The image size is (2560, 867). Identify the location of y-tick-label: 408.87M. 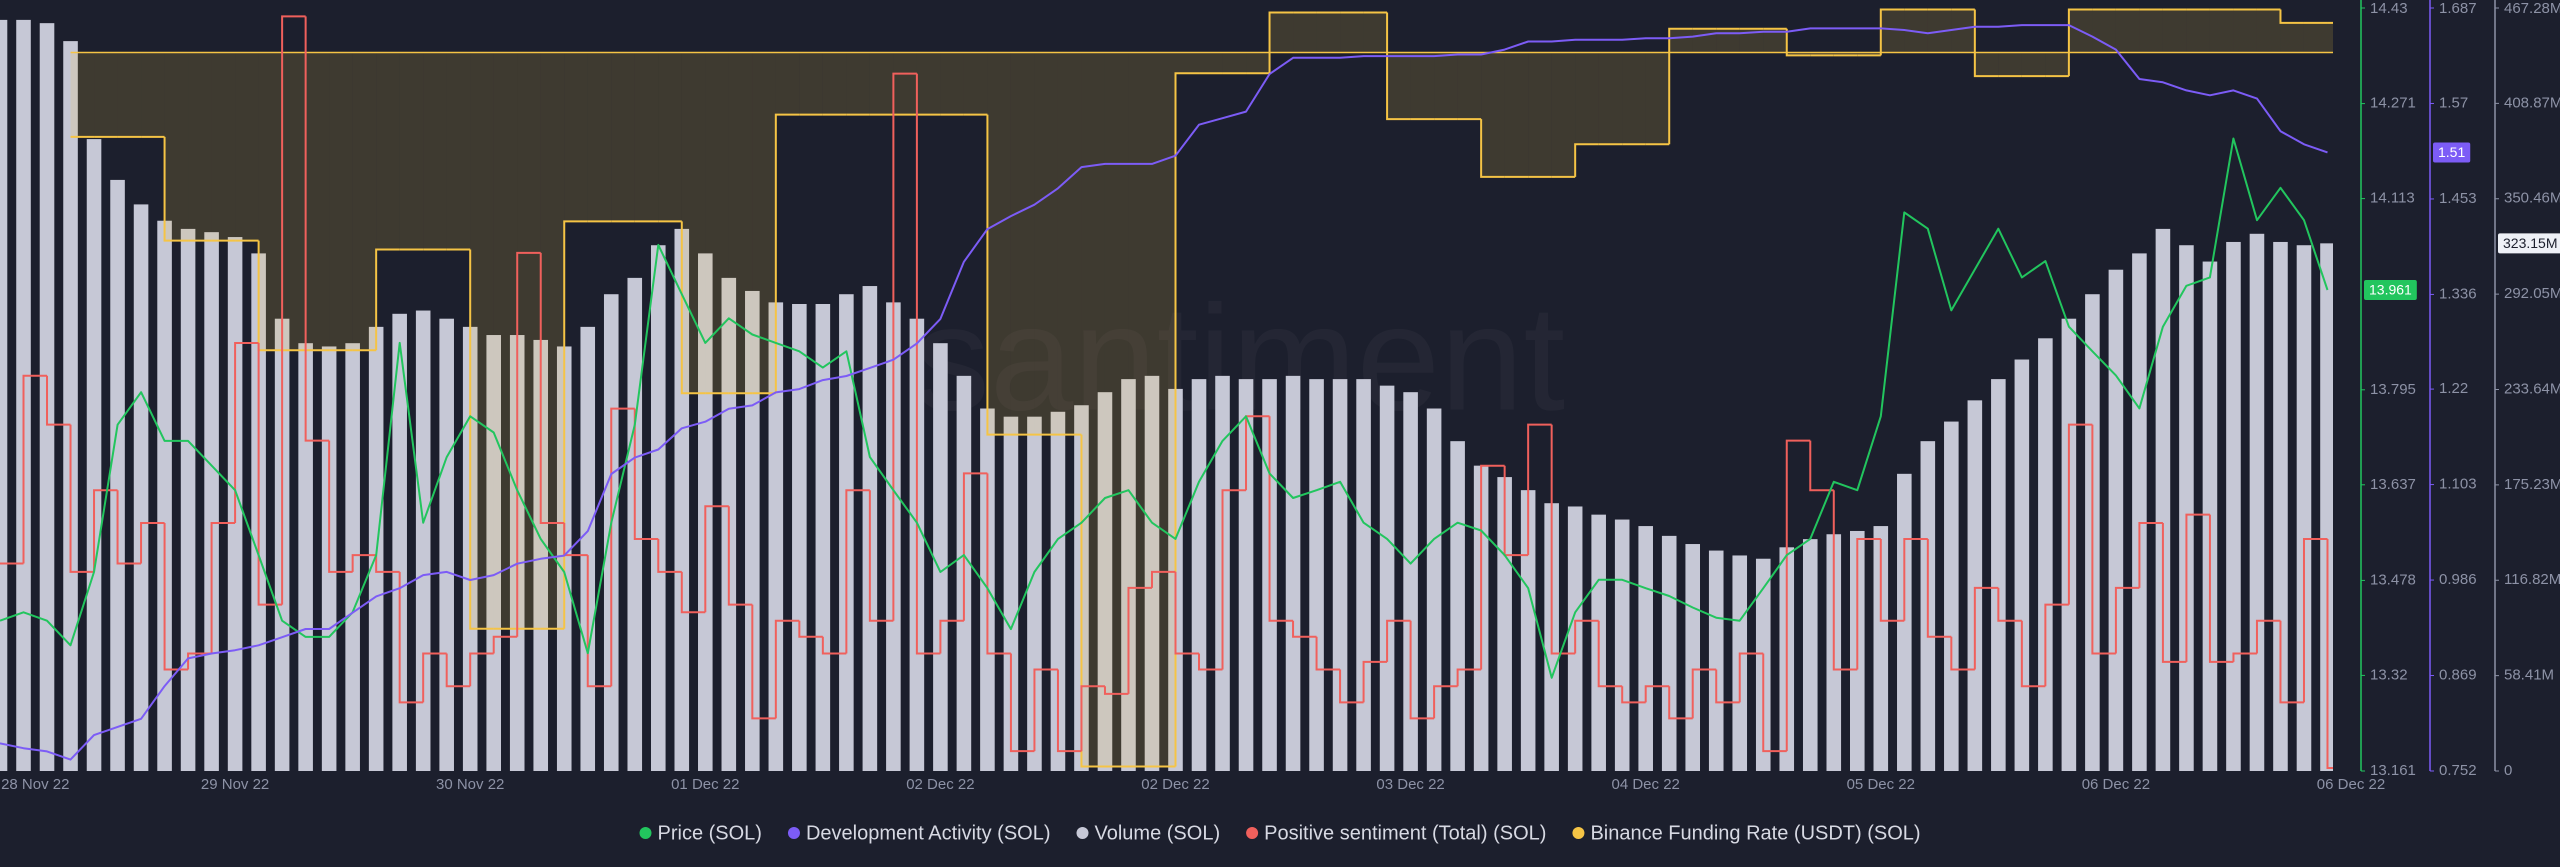
(2532, 102).